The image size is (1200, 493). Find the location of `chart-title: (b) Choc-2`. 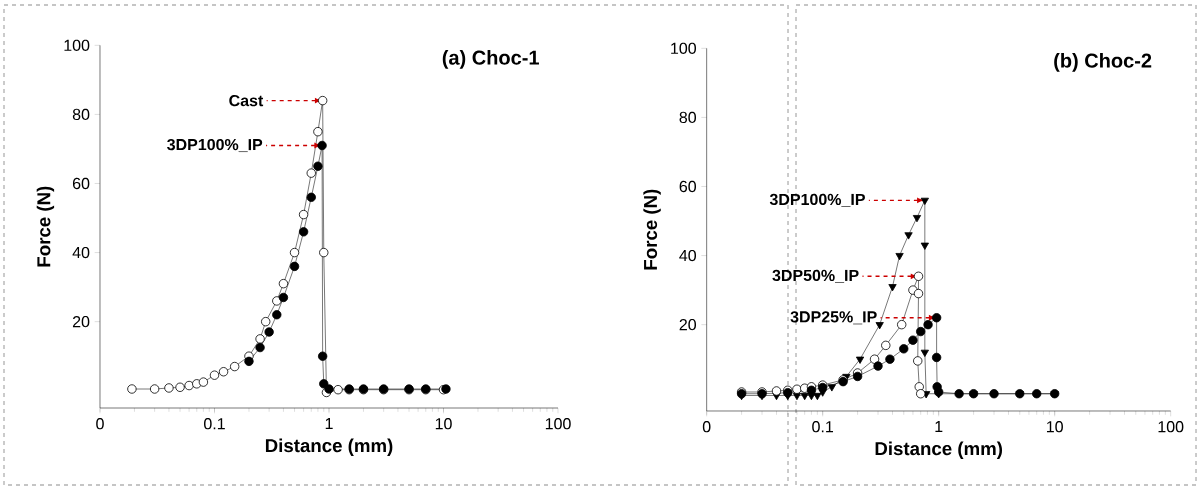

chart-title: (b) Choc-2 is located at coordinates (1103, 62).